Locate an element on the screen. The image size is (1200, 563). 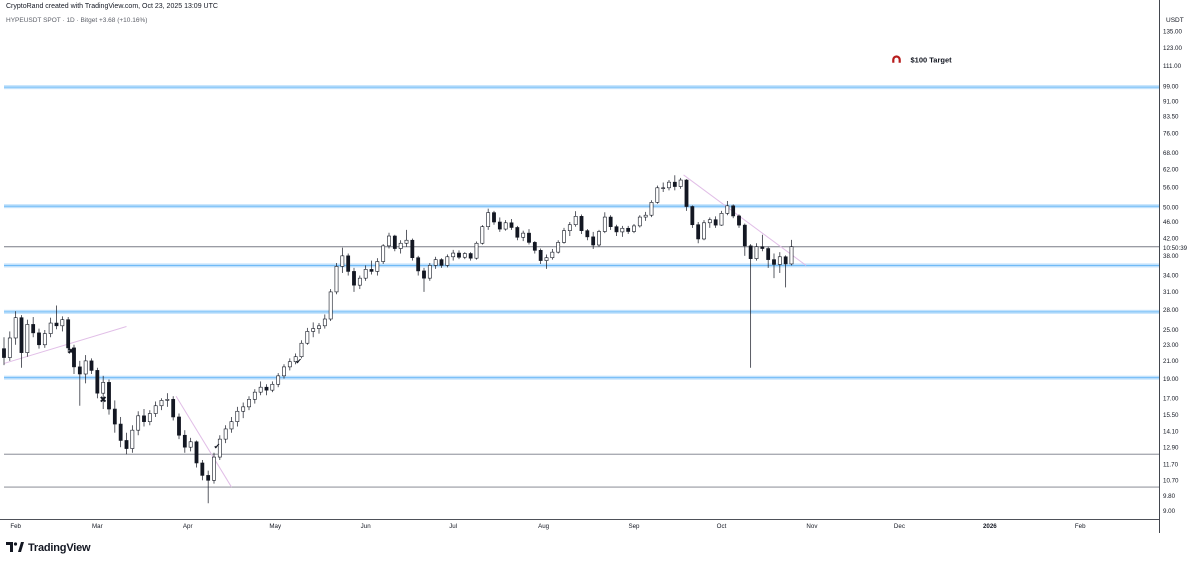
time-tick-label: Mar is located at coordinates (97, 526).